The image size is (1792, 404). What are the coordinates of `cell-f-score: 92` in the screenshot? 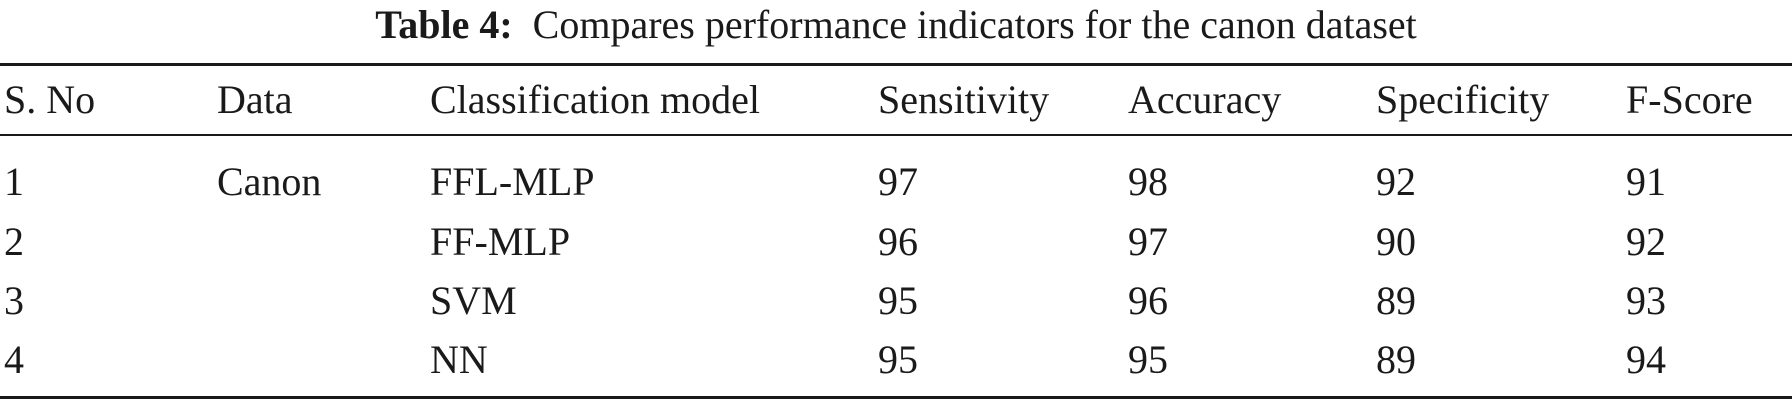 It's located at (1646, 241).